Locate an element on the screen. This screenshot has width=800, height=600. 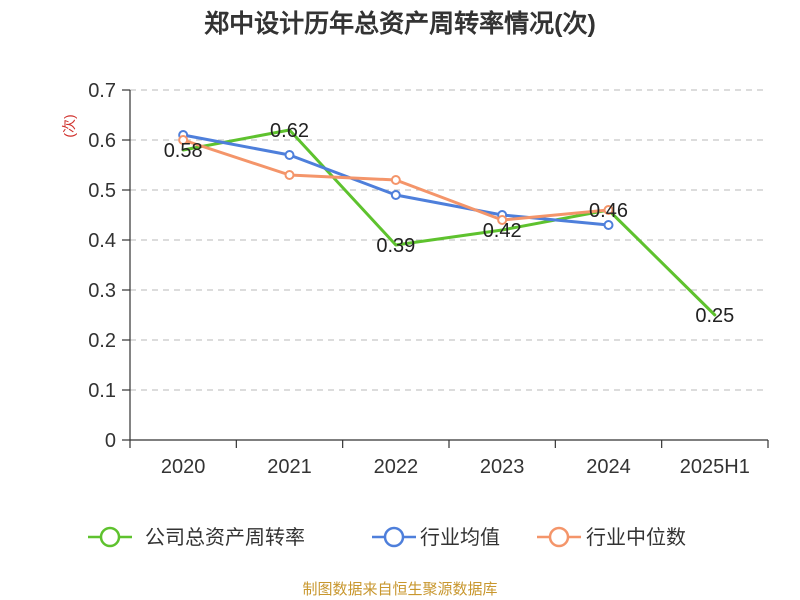
data-label: 0.25 is located at coordinates (714, 316).